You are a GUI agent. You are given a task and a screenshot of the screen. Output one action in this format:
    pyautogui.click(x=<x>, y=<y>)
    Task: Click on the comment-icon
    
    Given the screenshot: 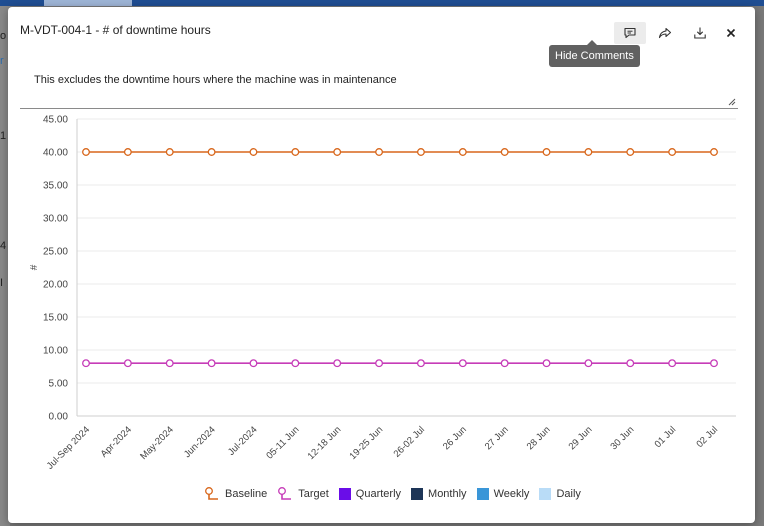 What is the action you would take?
    pyautogui.click(x=630, y=33)
    